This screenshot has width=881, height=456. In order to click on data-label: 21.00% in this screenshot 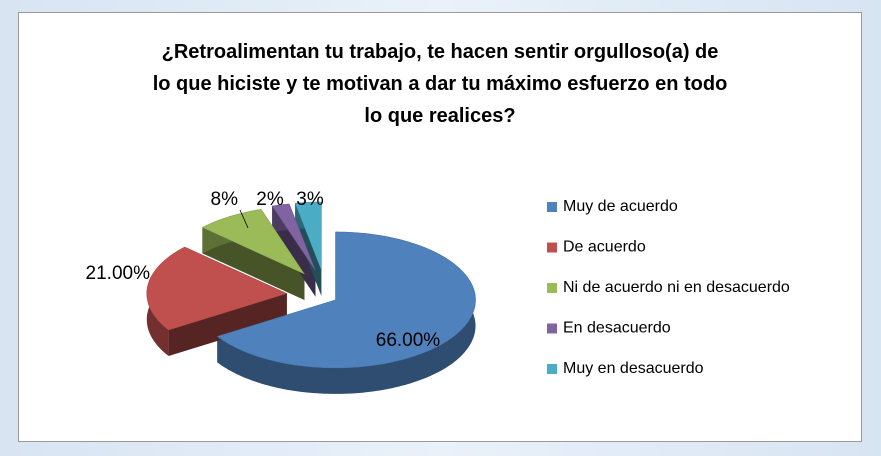, I will do `click(118, 273)`.